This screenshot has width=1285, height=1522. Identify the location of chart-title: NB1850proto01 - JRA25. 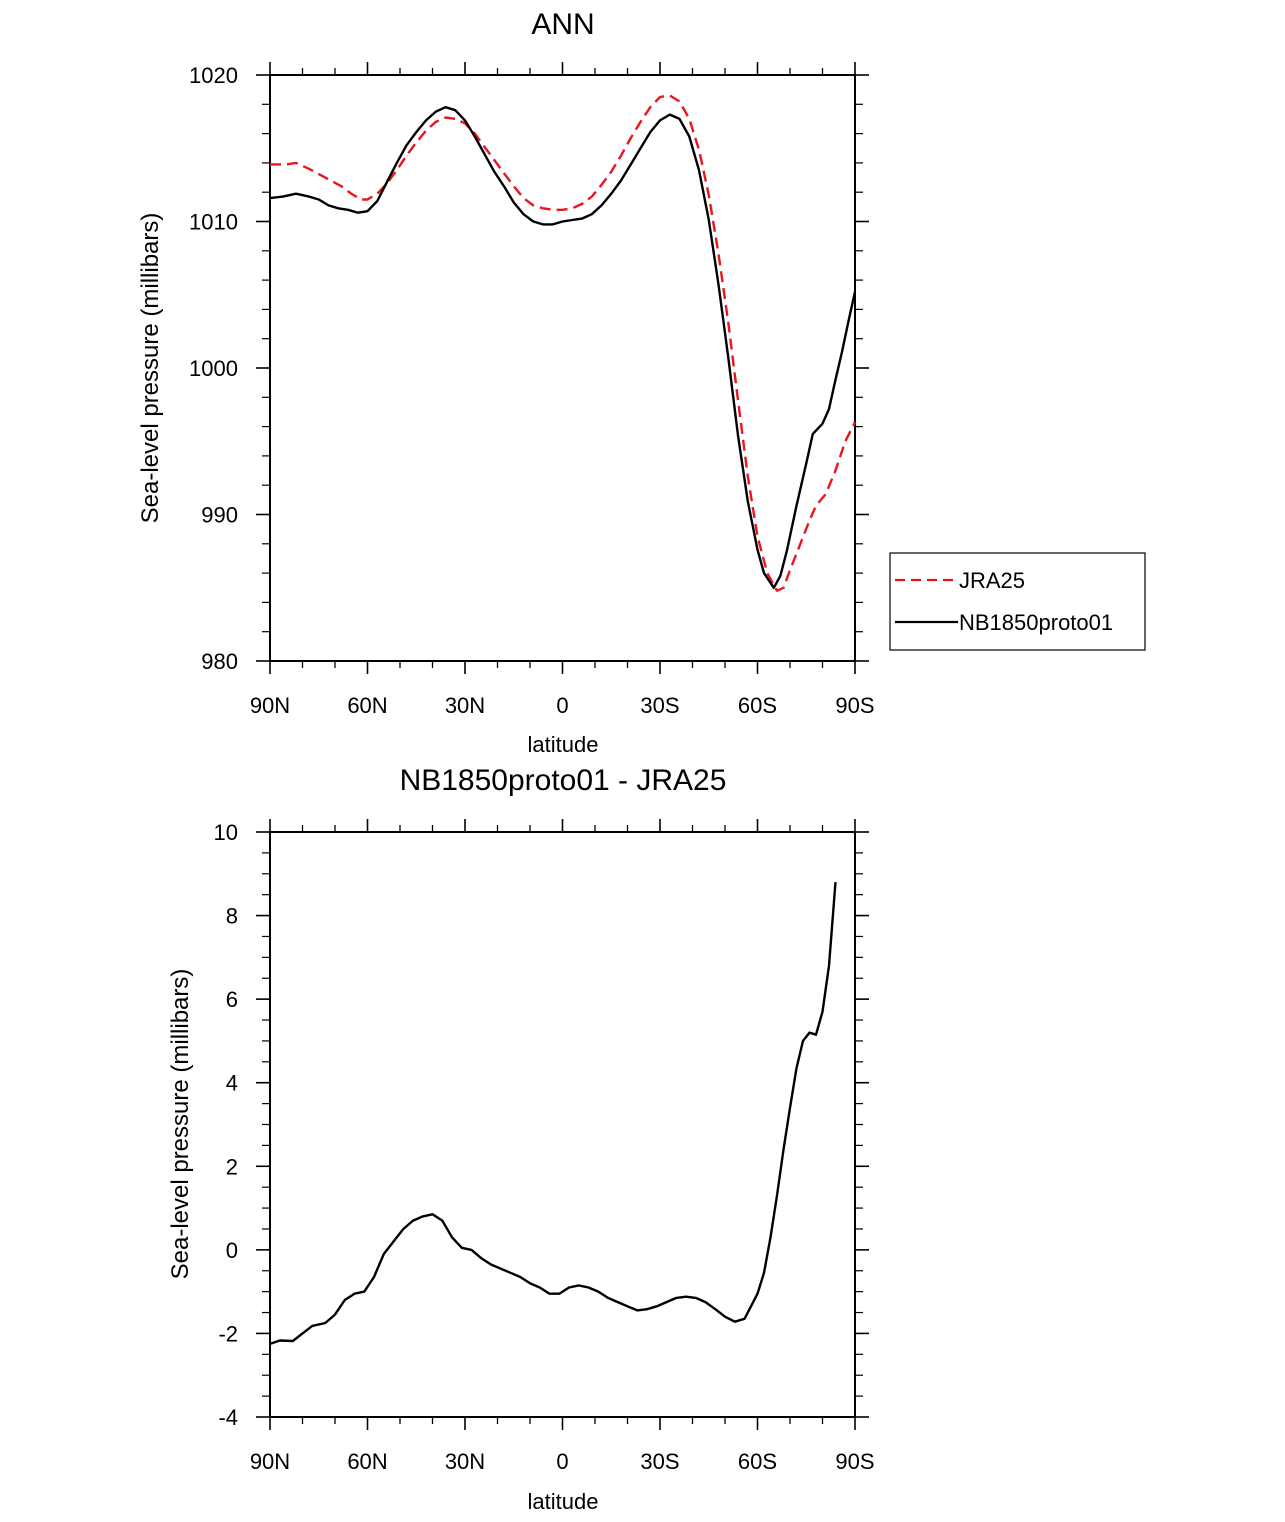
(563, 780).